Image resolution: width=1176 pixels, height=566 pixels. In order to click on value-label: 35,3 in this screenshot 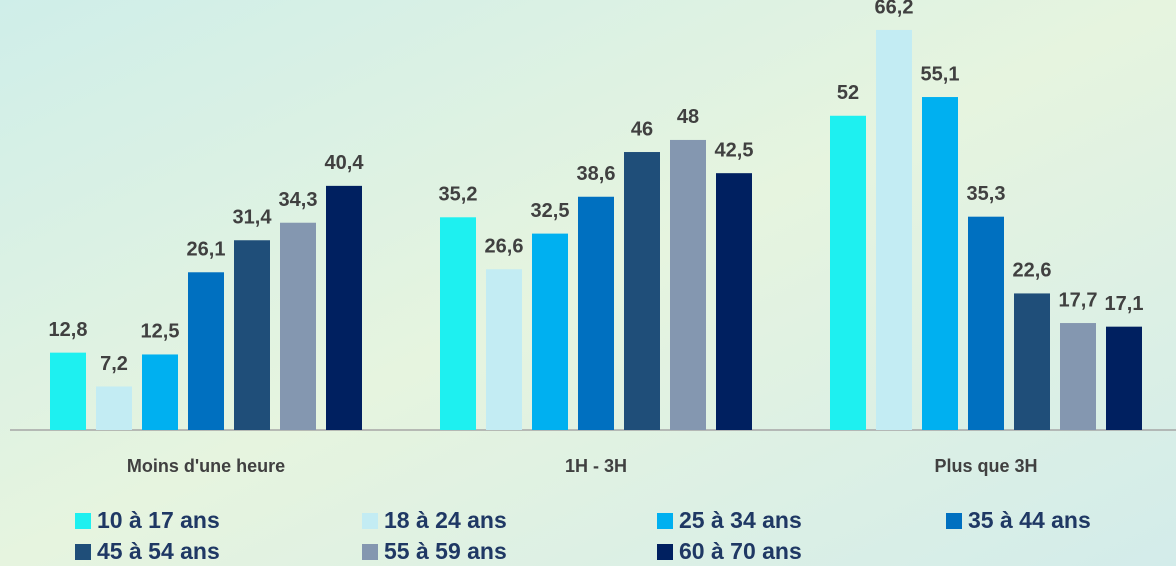, I will do `click(986, 194)`.